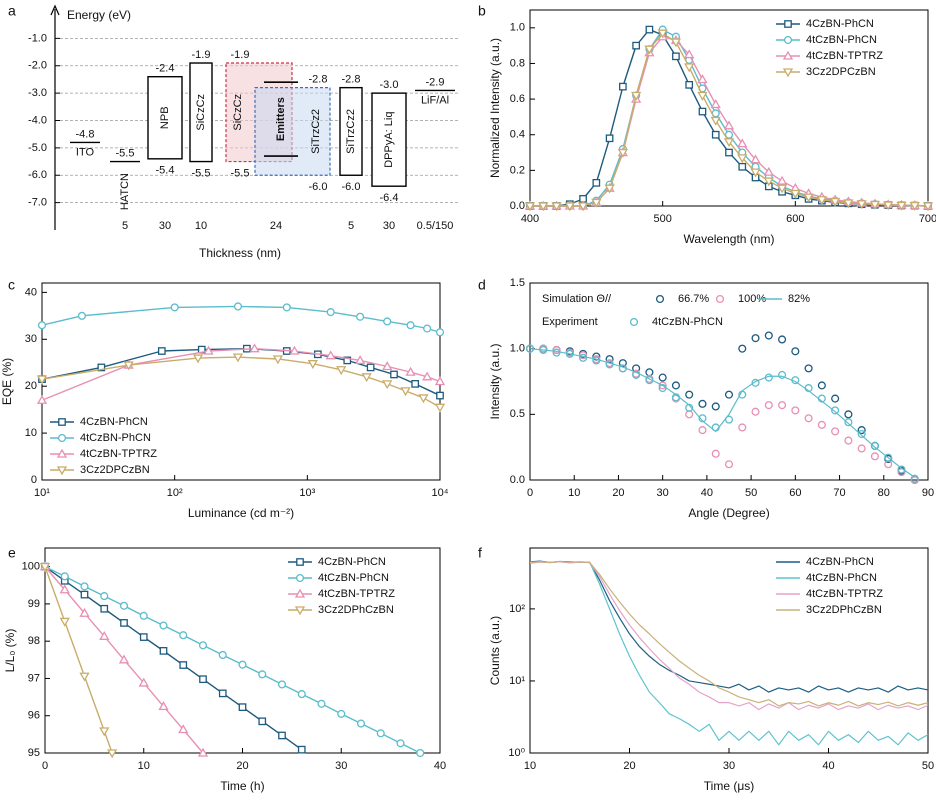  I want to click on y-axis-title: Counts (a.u.), so click(495, 650).